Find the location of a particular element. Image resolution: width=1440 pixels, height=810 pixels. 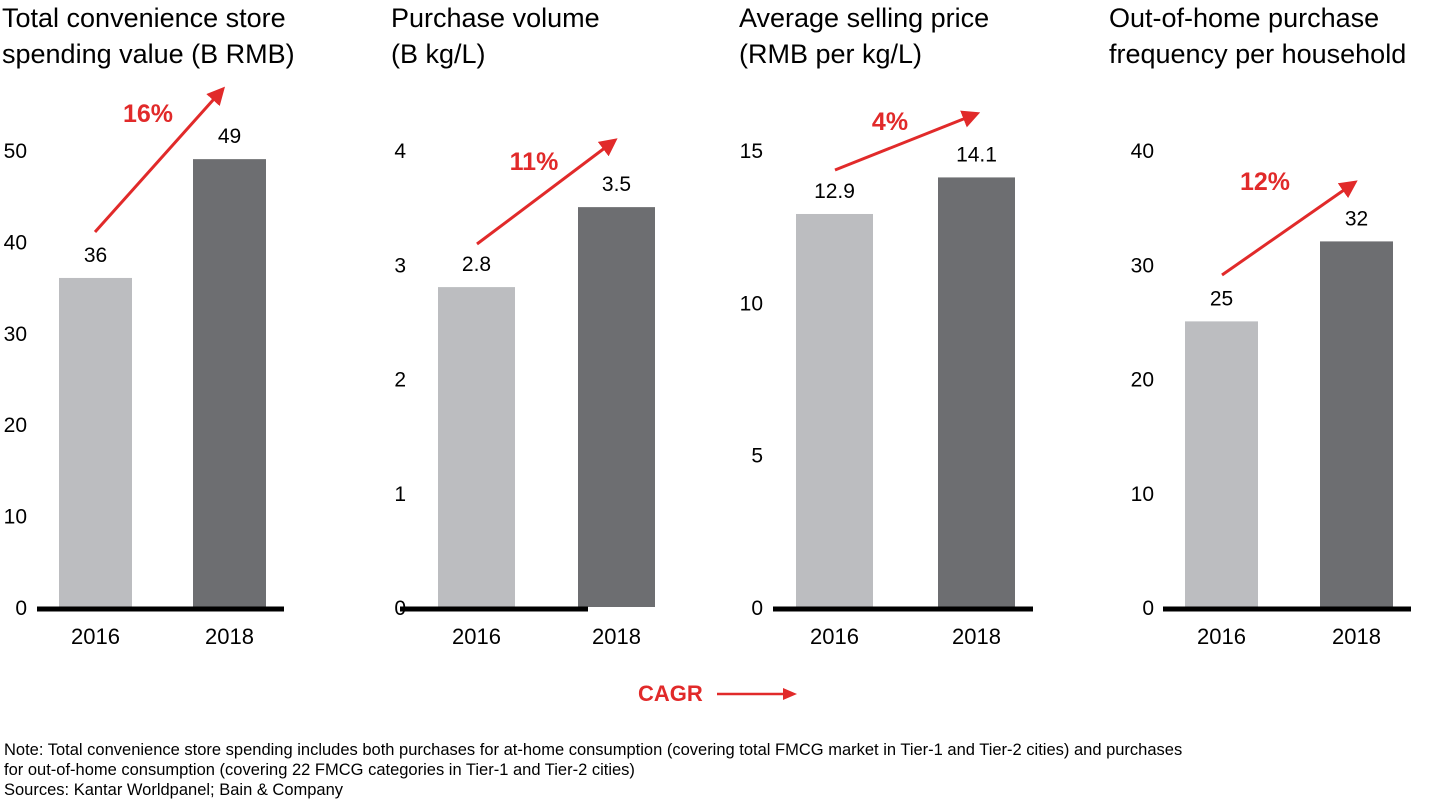

title-line: Total convenience store is located at coordinates (144, 18).